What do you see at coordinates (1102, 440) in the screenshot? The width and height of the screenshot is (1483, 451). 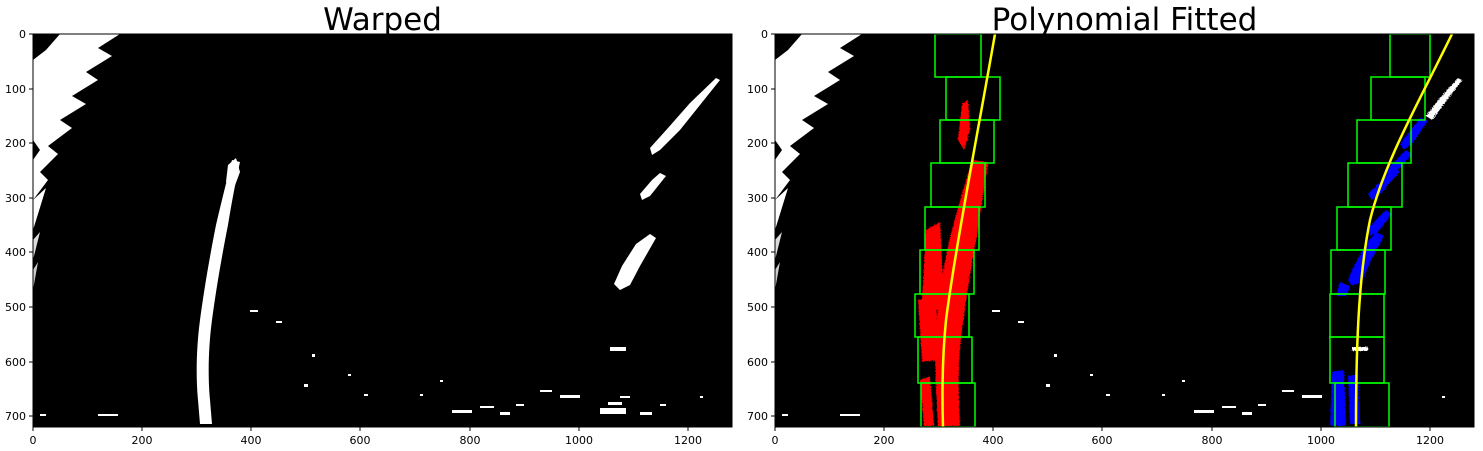 I see `fitted-xtick-600: 600` at bounding box center [1102, 440].